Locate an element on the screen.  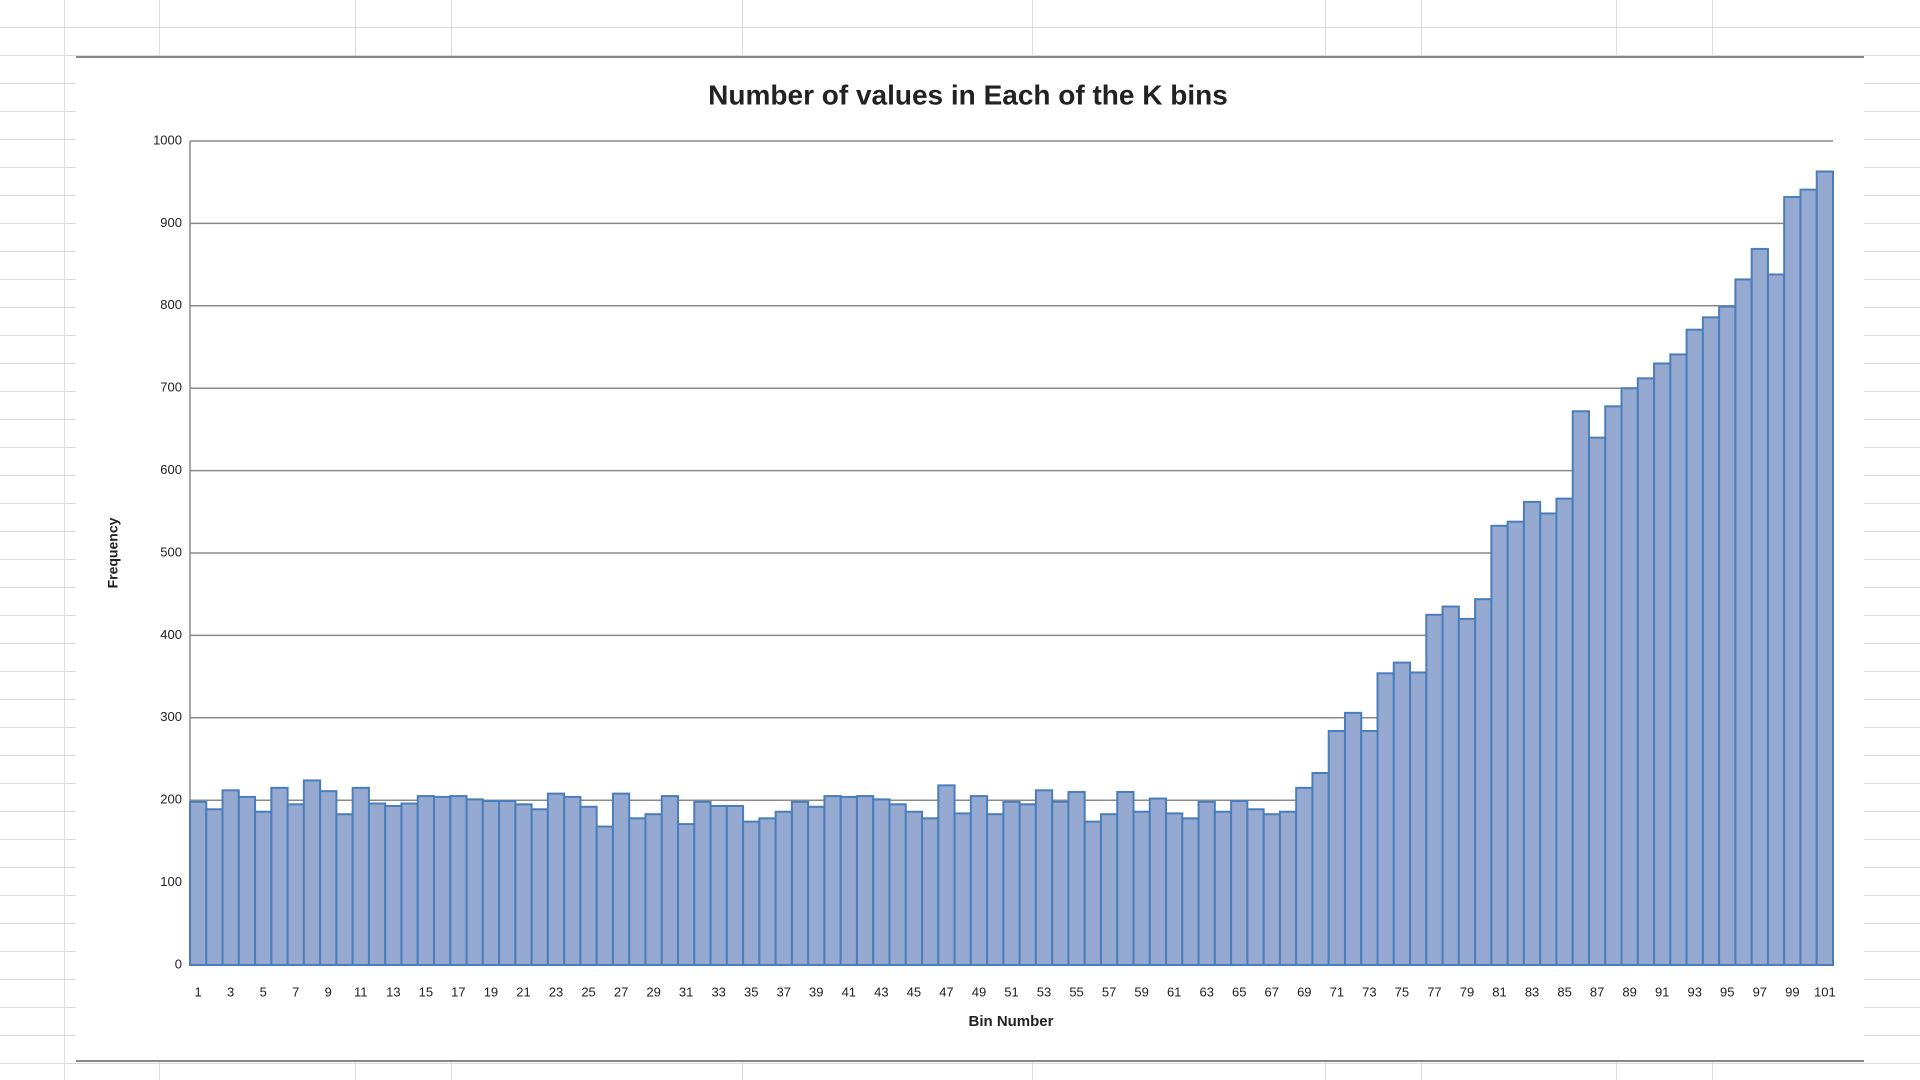
x-tick-label: 27 is located at coordinates (621, 991).